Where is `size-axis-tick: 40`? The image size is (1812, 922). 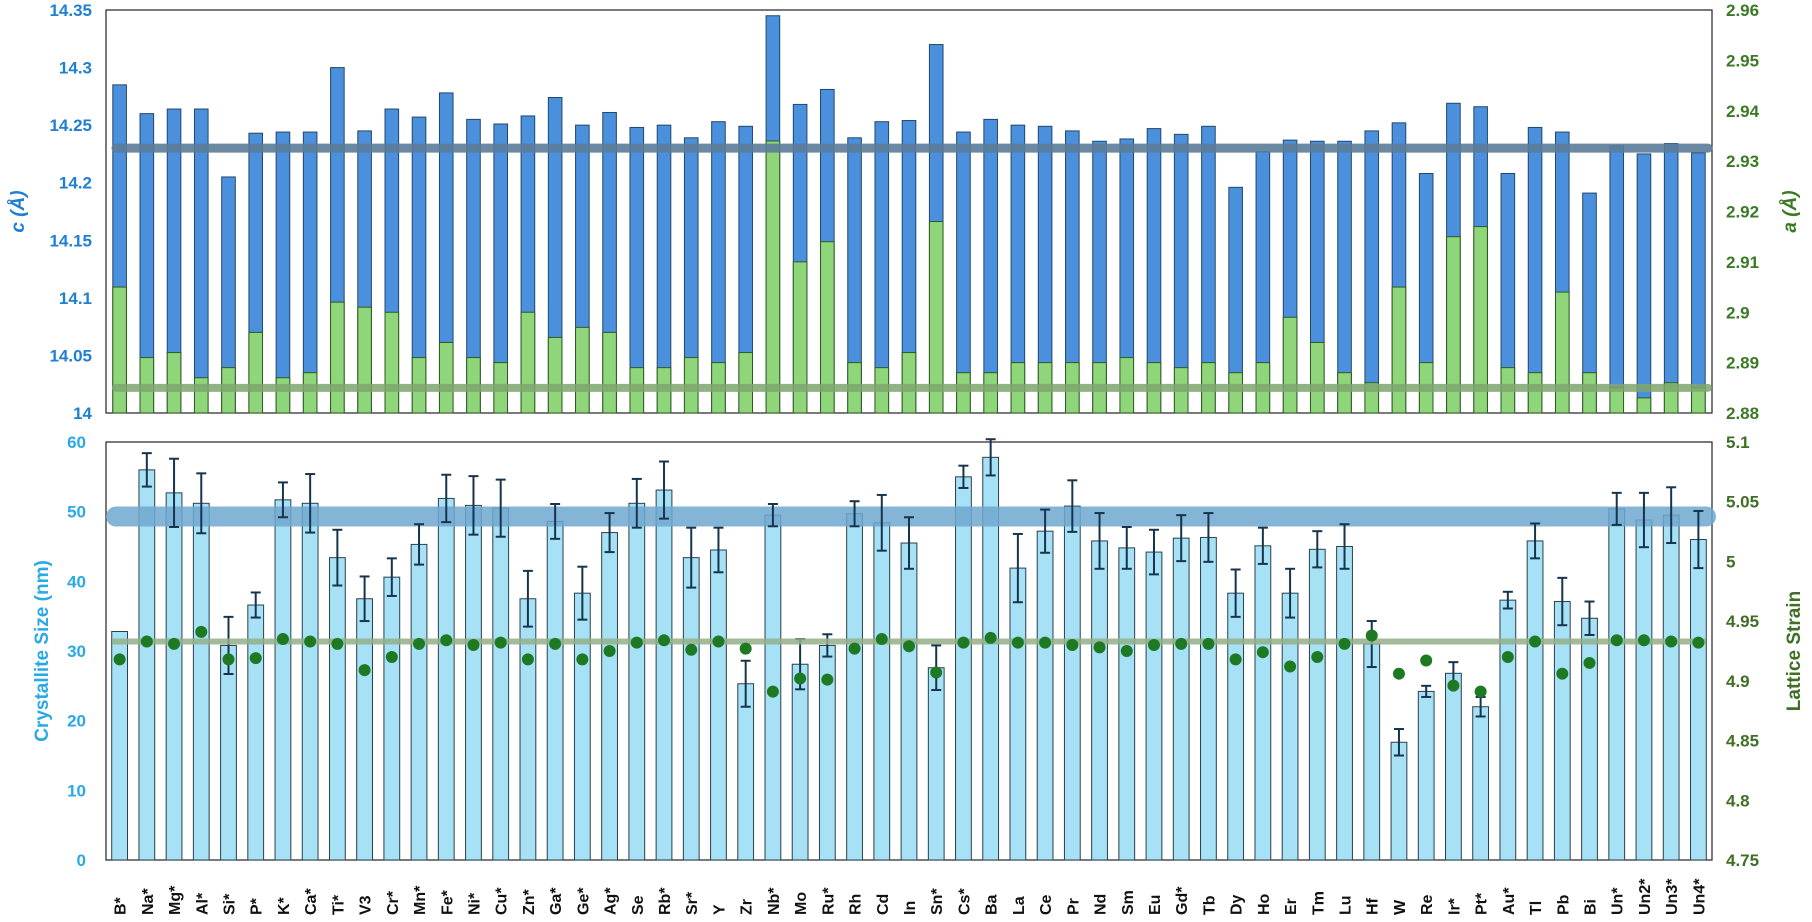
size-axis-tick: 40 is located at coordinates (76, 581).